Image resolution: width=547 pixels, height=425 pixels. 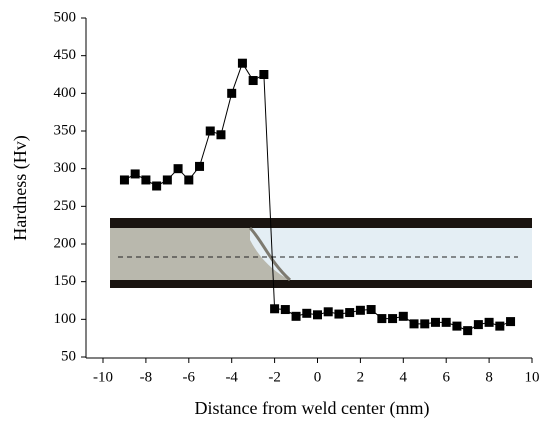 What do you see at coordinates (231, 377) in the screenshot?
I see `x-tick-label: -4` at bounding box center [231, 377].